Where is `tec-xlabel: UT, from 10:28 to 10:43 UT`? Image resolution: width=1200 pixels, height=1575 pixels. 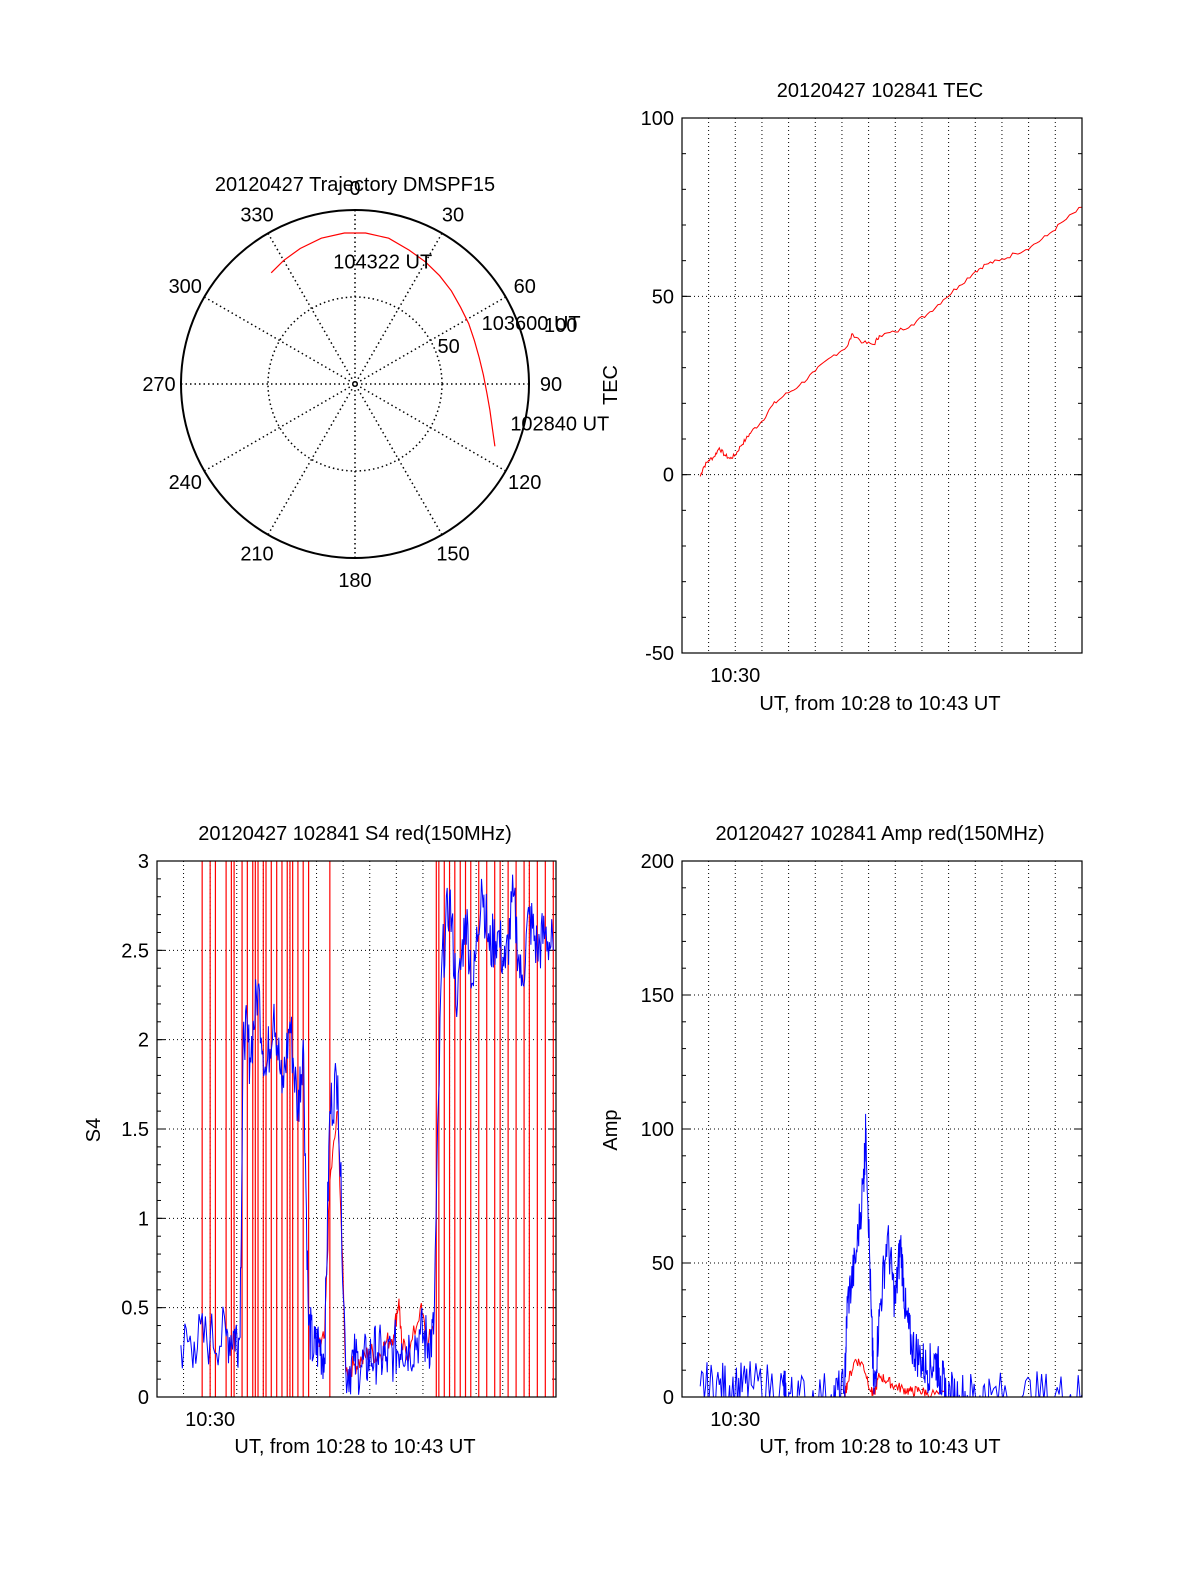
tec-xlabel: UT, from 10:28 to 10:43 UT is located at coordinates (879, 704).